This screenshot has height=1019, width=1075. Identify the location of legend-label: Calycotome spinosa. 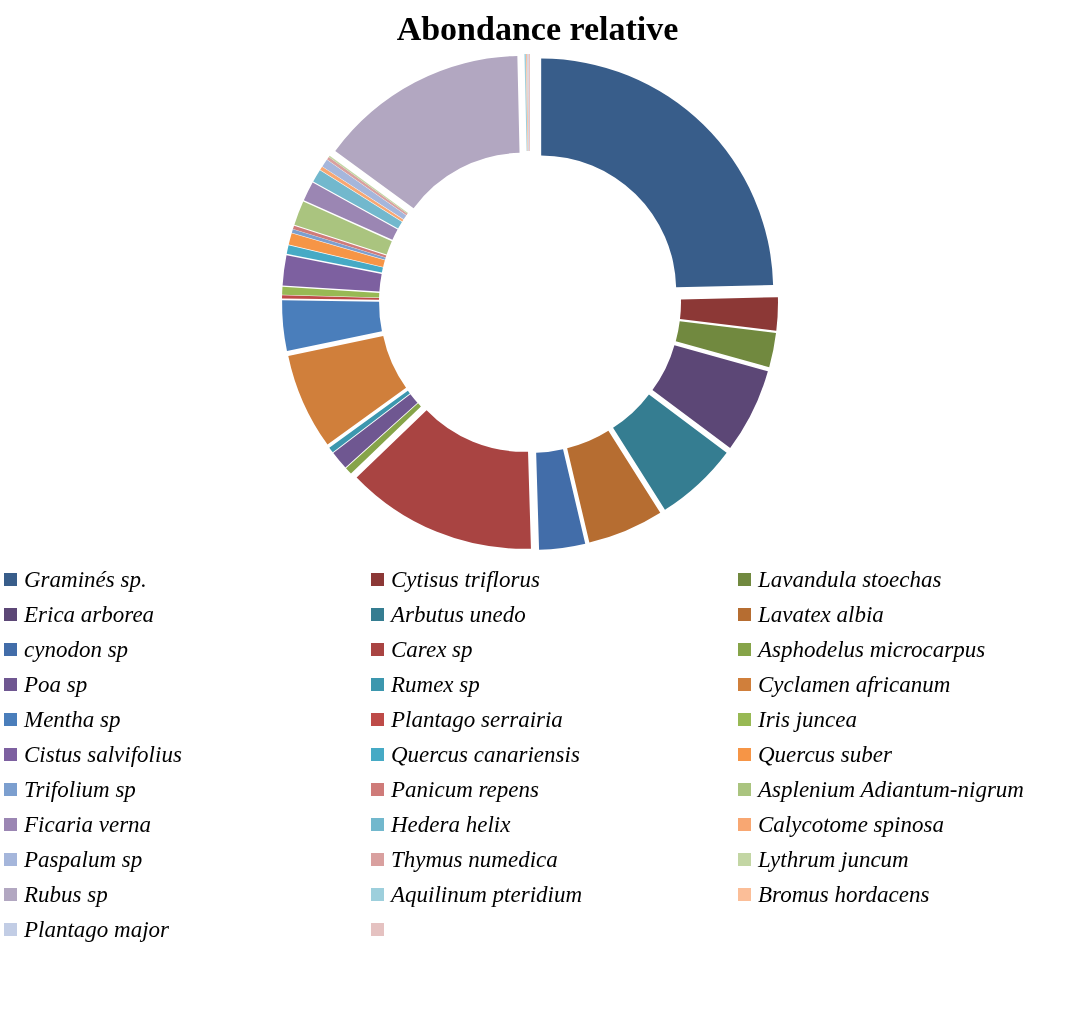
(851, 824).